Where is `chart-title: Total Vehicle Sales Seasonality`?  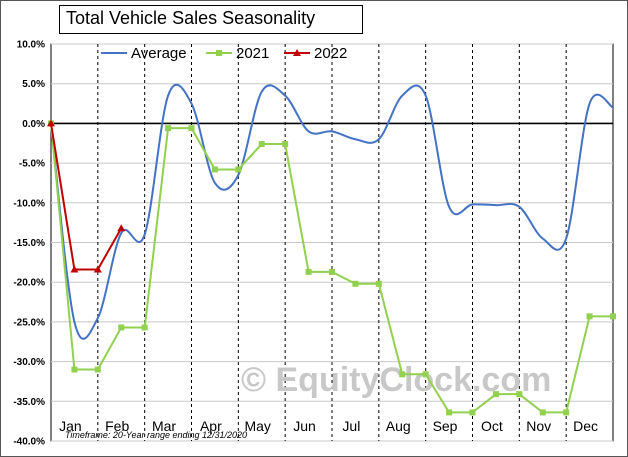 chart-title: Total Vehicle Sales Seasonality is located at coordinates (191, 18).